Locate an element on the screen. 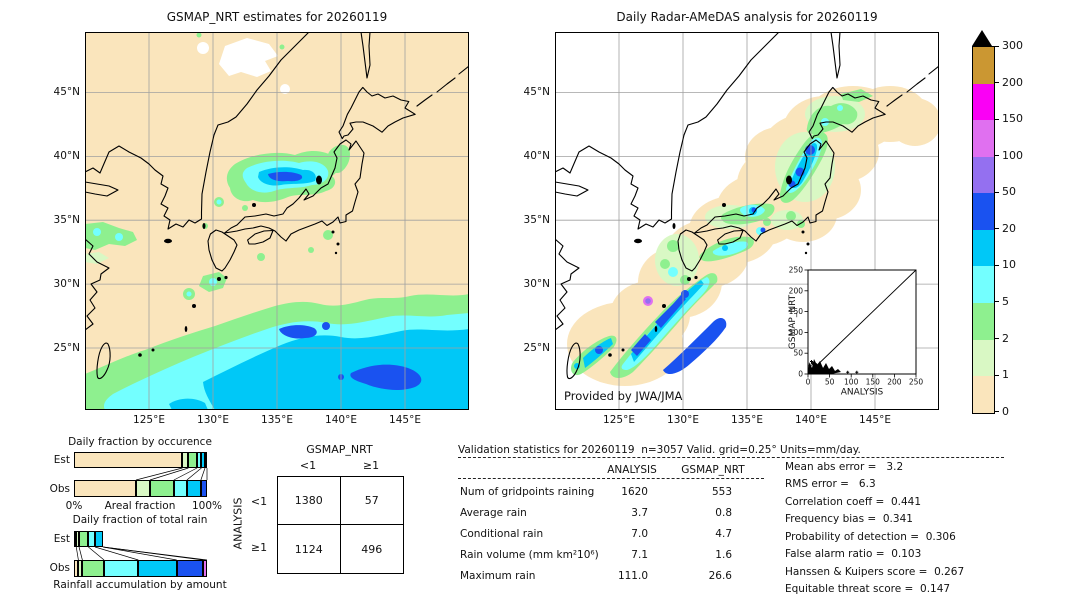 This screenshot has width=1080, height=612. validation-row-label: Rain volume (mm km²10⁶) is located at coordinates (529, 555).